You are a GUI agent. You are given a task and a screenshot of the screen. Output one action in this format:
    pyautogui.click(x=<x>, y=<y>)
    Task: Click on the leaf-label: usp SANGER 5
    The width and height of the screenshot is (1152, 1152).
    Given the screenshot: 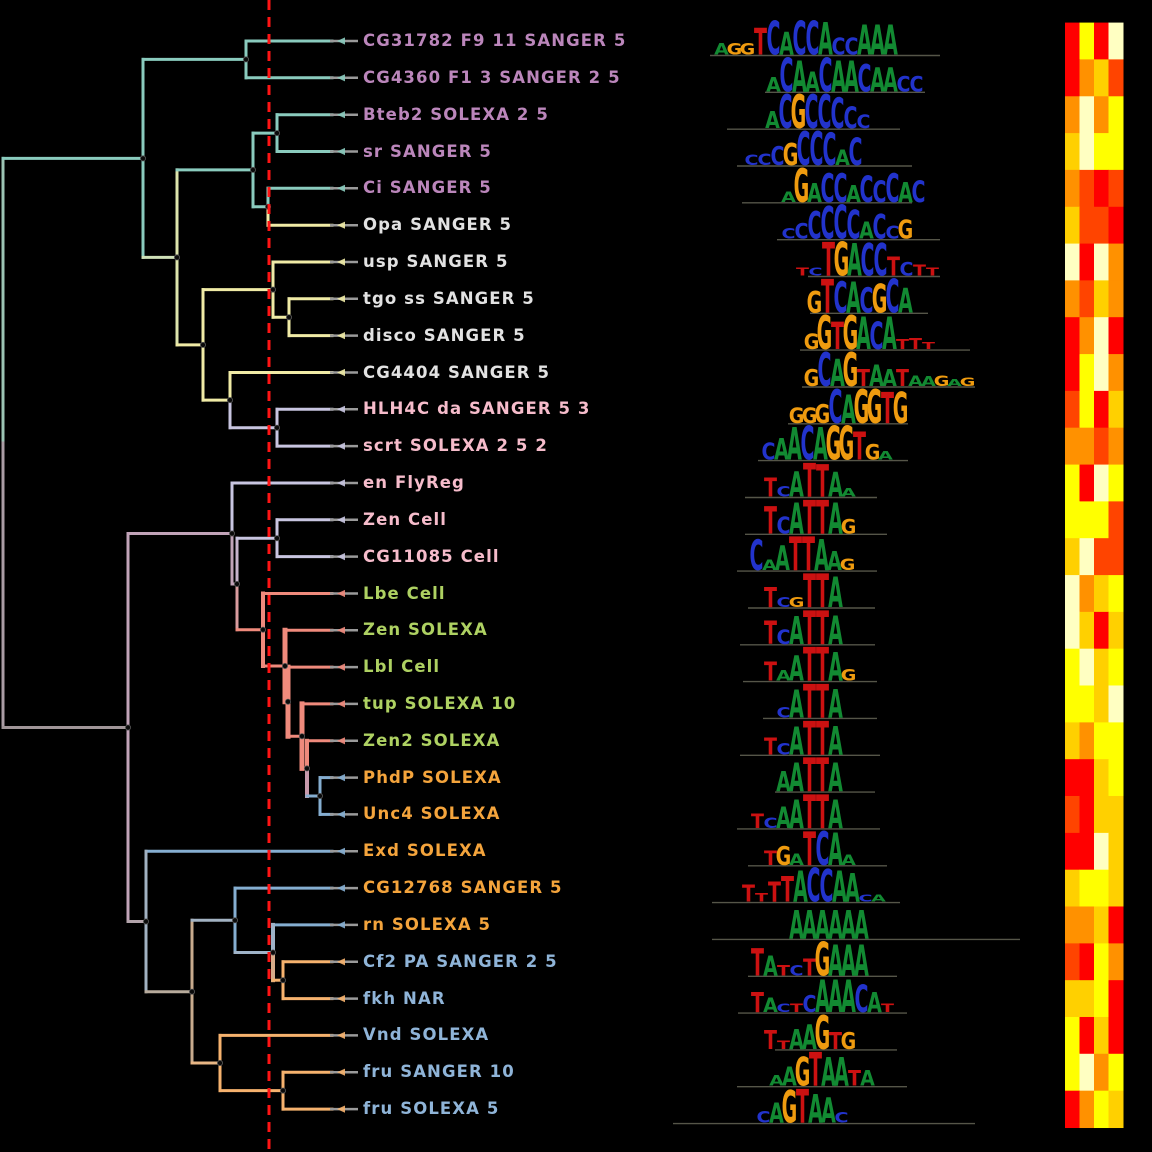 What is the action you would take?
    pyautogui.click(x=436, y=261)
    